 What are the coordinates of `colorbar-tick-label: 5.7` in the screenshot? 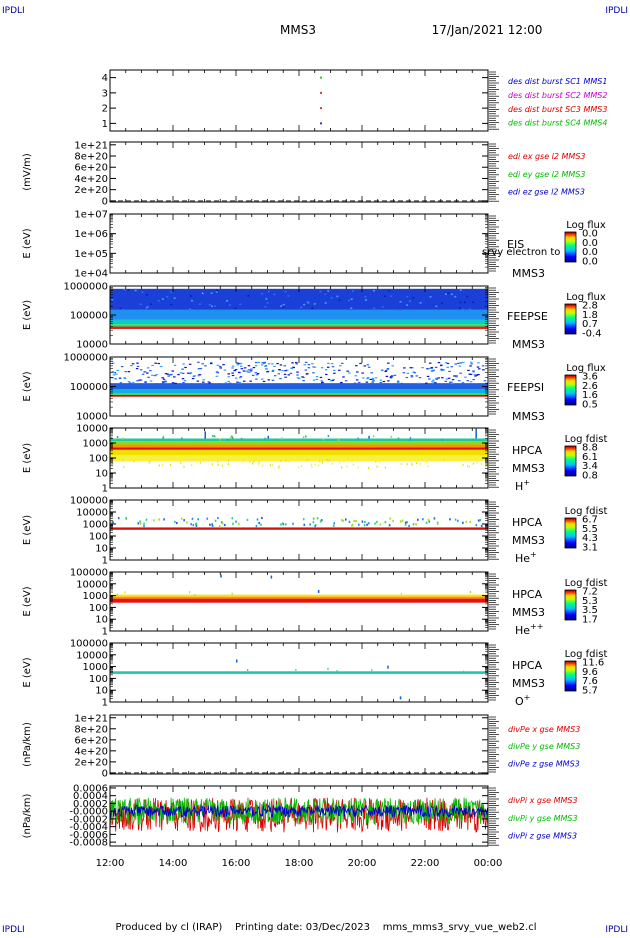 It's located at (590, 691).